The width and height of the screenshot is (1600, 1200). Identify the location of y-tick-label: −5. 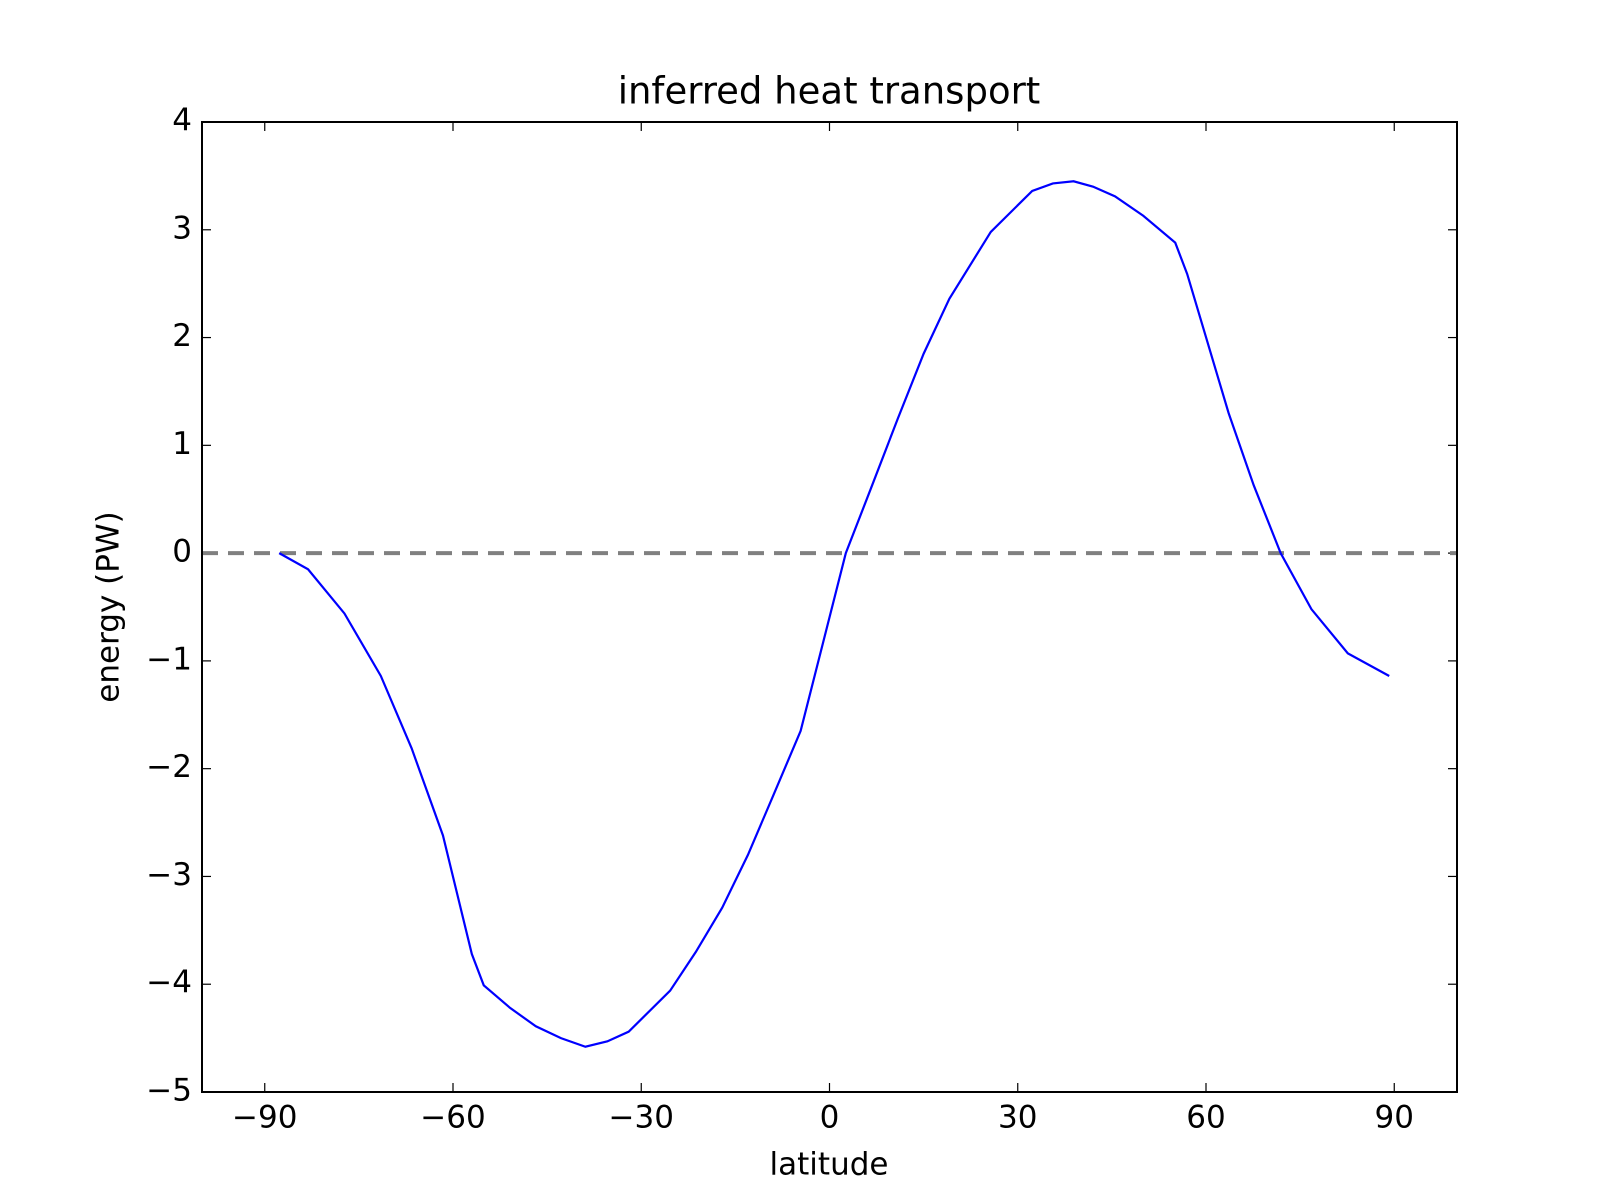
(169, 1091).